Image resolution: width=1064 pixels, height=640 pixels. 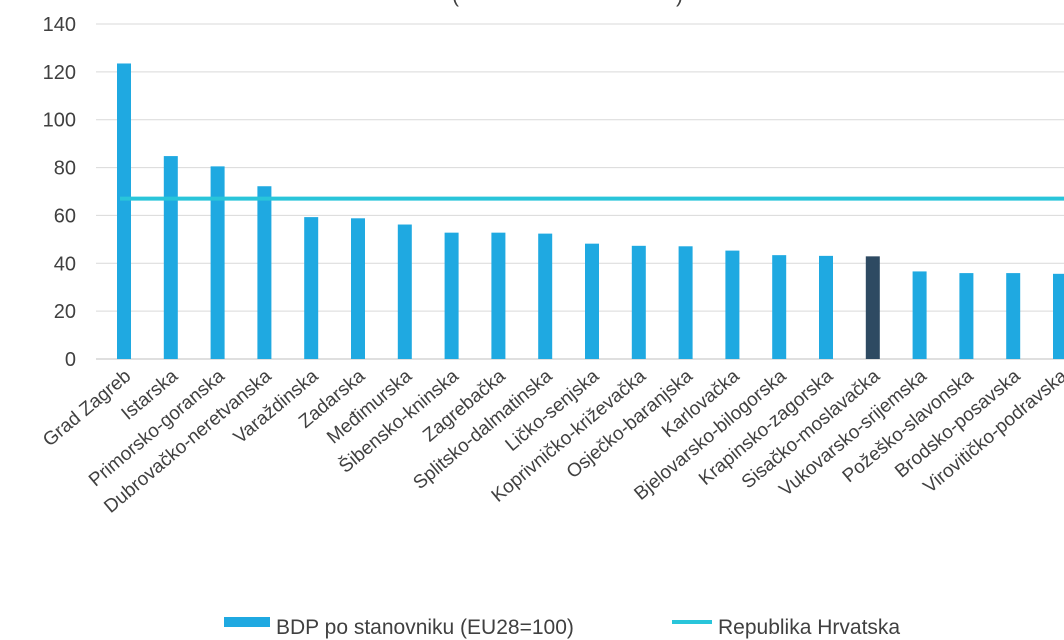 What do you see at coordinates (425, 627) in the screenshot?
I see `legend-label-bdp: BDP po stanovniku (EU28=100)` at bounding box center [425, 627].